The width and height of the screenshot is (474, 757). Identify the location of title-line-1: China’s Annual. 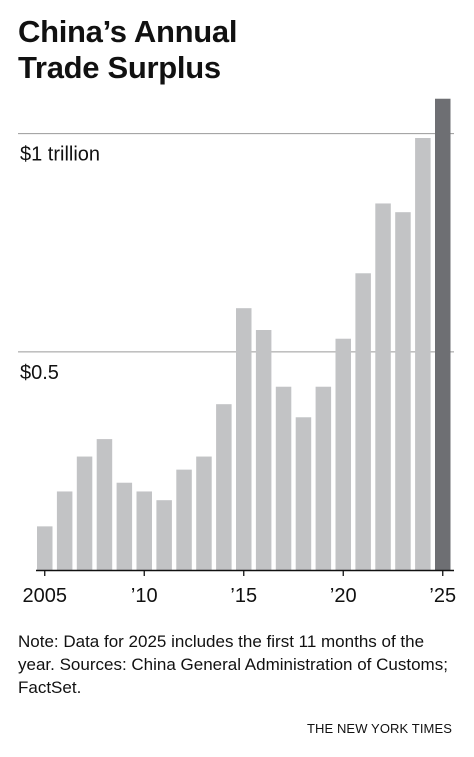
(128, 31).